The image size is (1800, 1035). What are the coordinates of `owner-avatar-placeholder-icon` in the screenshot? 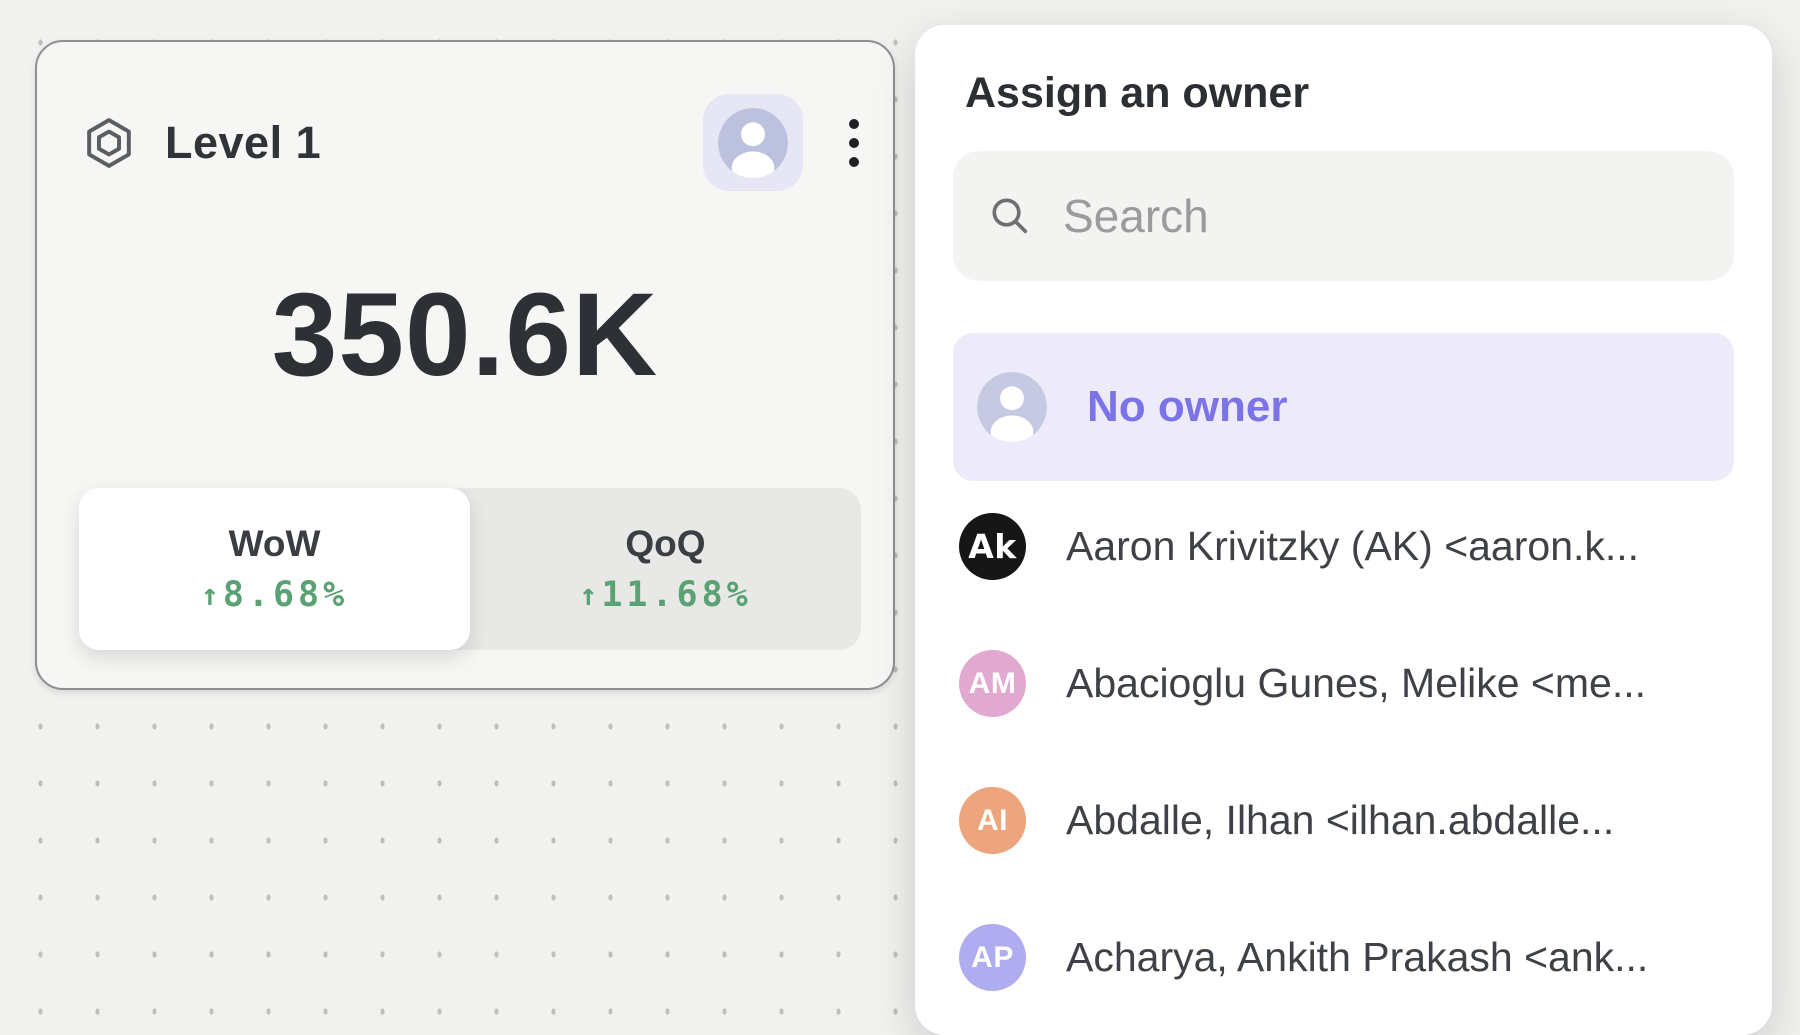 It's located at (753, 142).